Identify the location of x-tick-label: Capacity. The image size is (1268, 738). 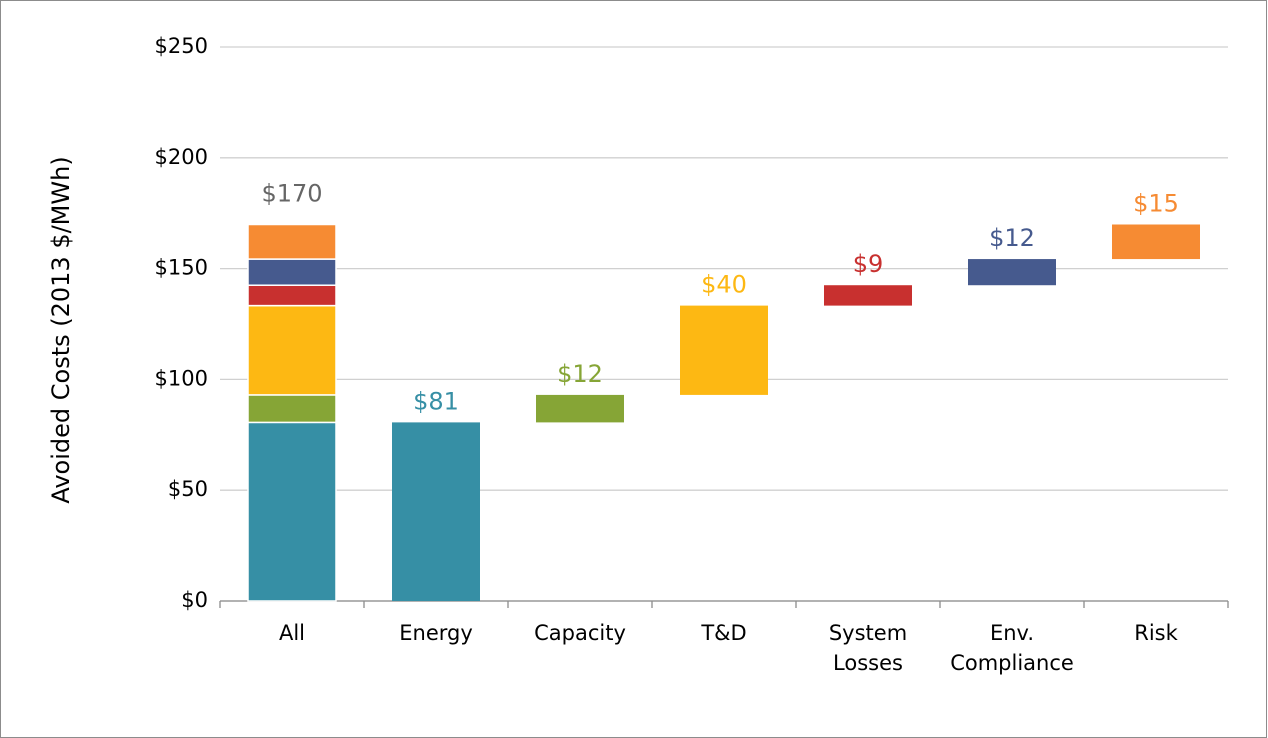
(580, 633).